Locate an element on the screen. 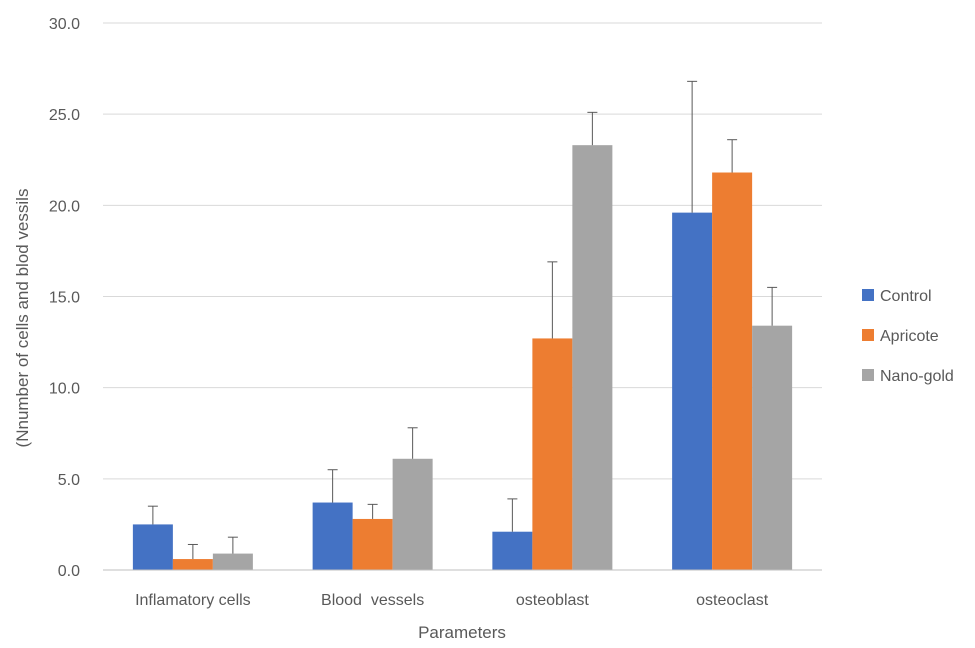 Image resolution: width=975 pixels, height=648 pixels. y-axis-title: (Nnumber of cells and blod vessils is located at coordinates (22, 318).